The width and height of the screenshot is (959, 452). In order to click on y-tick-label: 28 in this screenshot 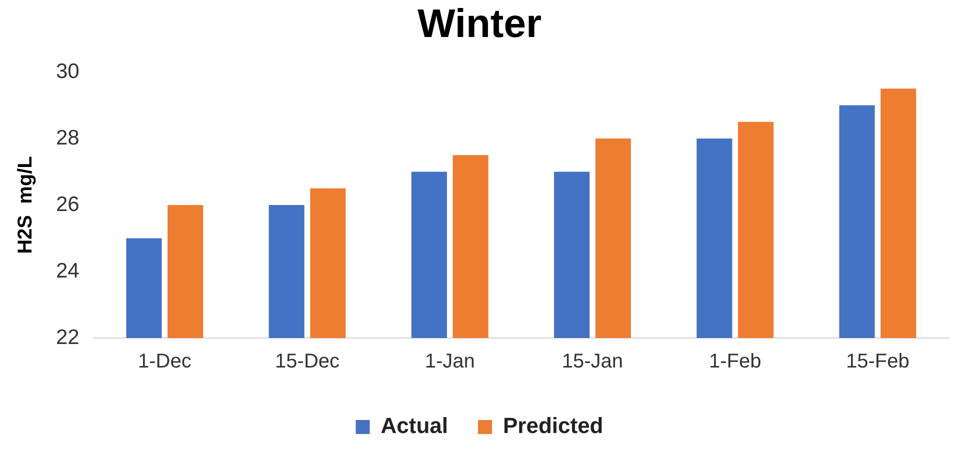, I will do `click(68, 138)`.